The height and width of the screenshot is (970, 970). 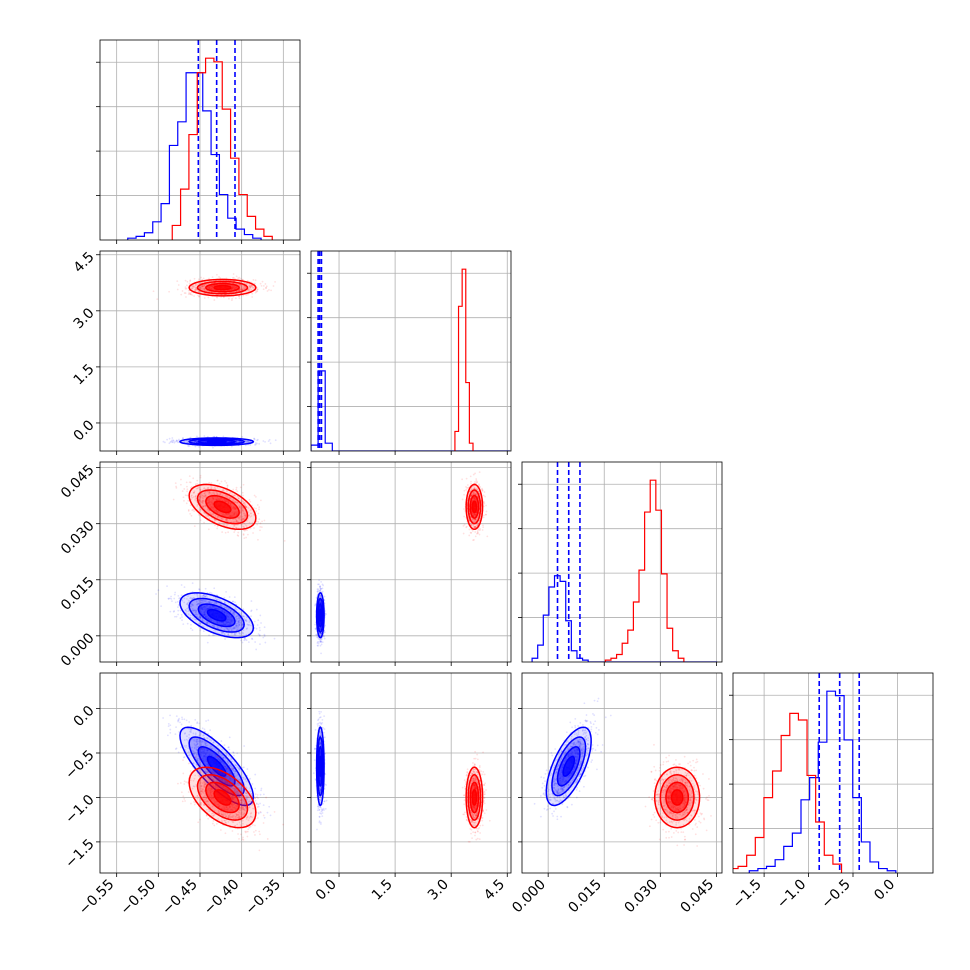 What do you see at coordinates (79, 853) in the screenshot?
I see `y-tick-label-0: −1.5` at bounding box center [79, 853].